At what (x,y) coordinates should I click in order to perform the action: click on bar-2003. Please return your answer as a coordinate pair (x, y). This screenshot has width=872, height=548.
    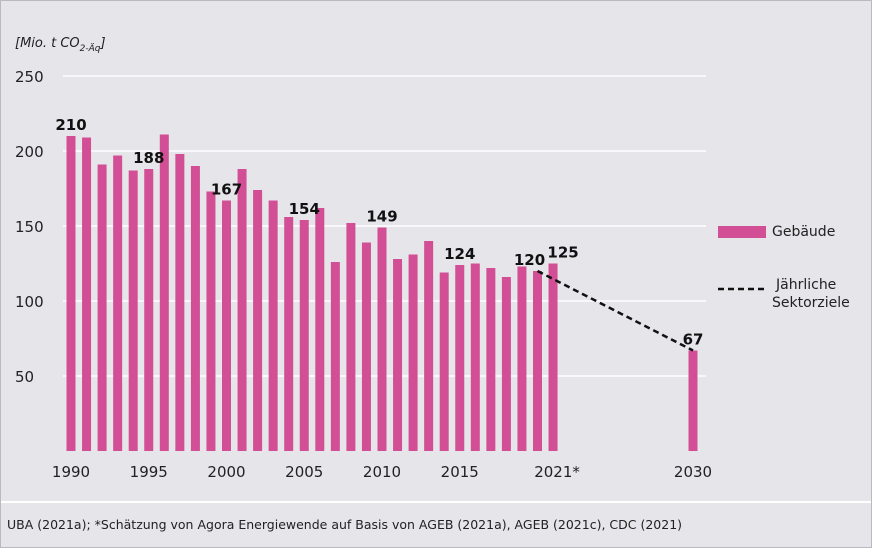
    Looking at the image, I should click on (273, 325).